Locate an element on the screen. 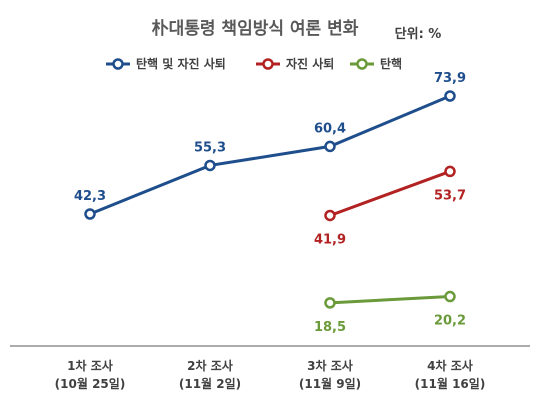 This screenshot has height=406, width=540. legend-label-0: 탄핵 및 자진 사퇴 is located at coordinates (181, 63).